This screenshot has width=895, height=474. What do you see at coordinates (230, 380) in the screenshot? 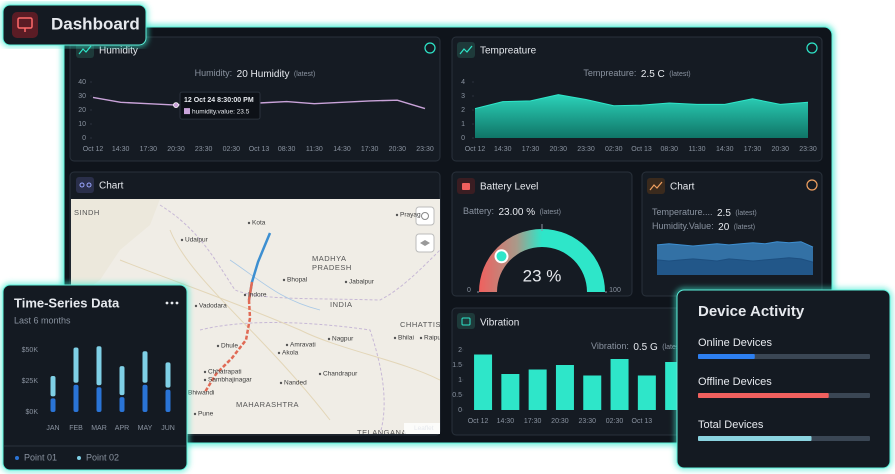
I see `map-label: Sambhajinagar` at bounding box center [230, 380].